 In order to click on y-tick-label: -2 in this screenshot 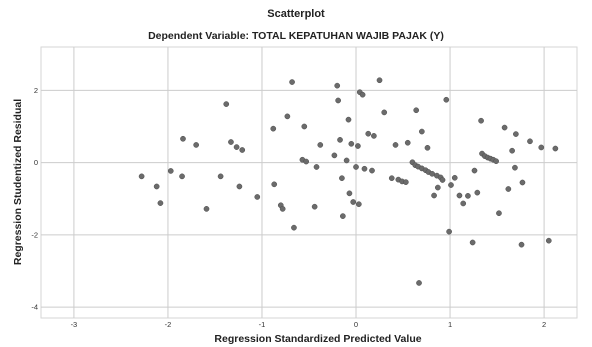, I will do `click(34, 234)`.